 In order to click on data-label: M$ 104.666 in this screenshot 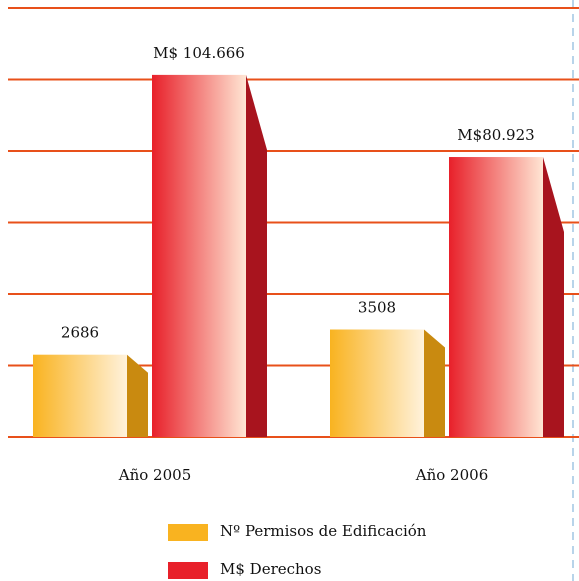, I will do `click(199, 53)`.